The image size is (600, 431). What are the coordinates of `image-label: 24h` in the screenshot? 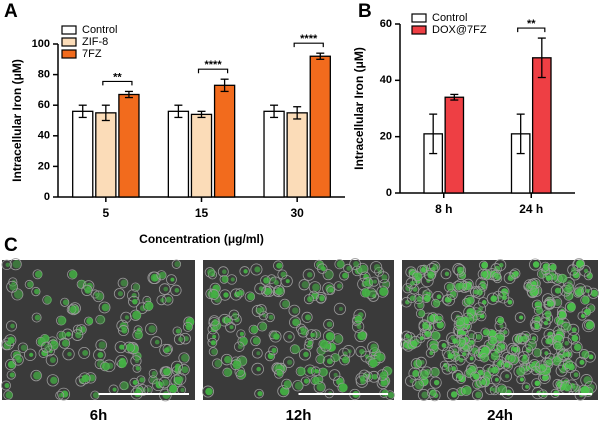 It's located at (500, 415).